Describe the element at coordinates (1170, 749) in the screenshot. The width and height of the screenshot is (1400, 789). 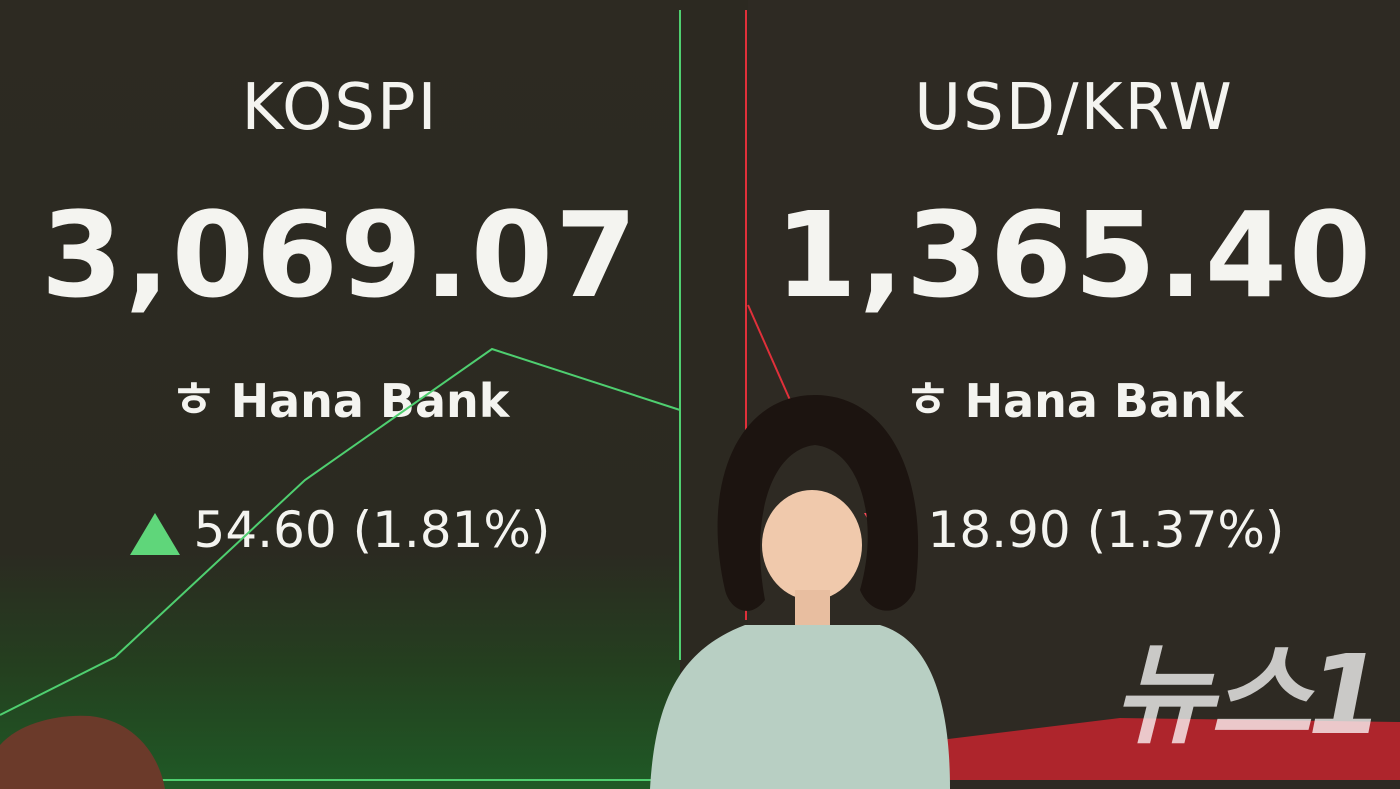
I see `usdkrw-area` at that location.